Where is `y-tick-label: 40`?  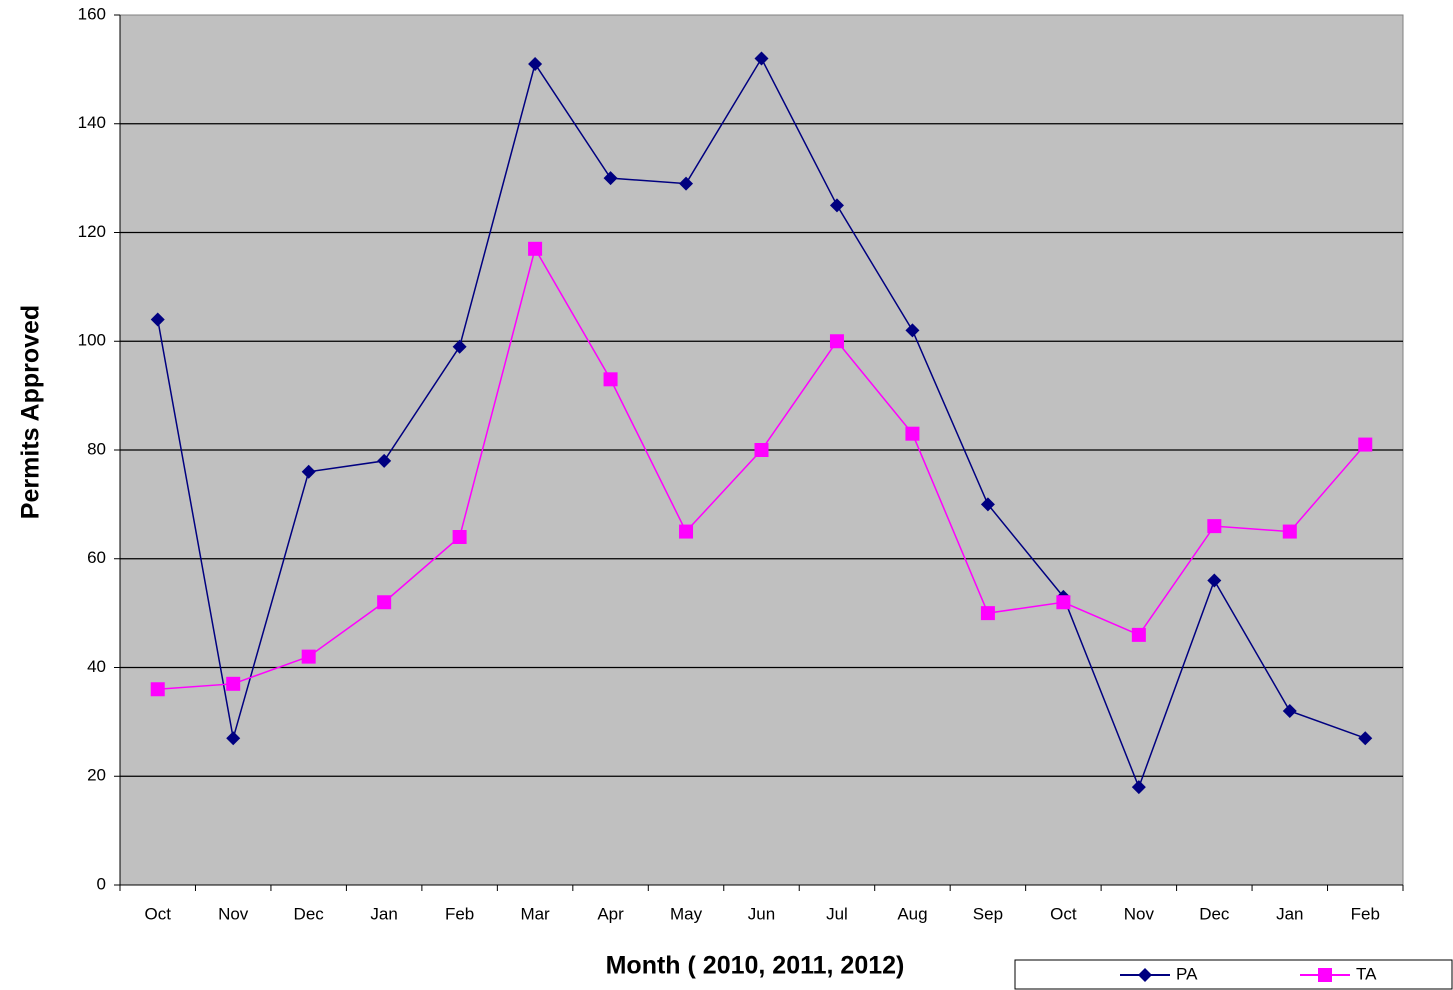 y-tick-label: 40 is located at coordinates (96, 666).